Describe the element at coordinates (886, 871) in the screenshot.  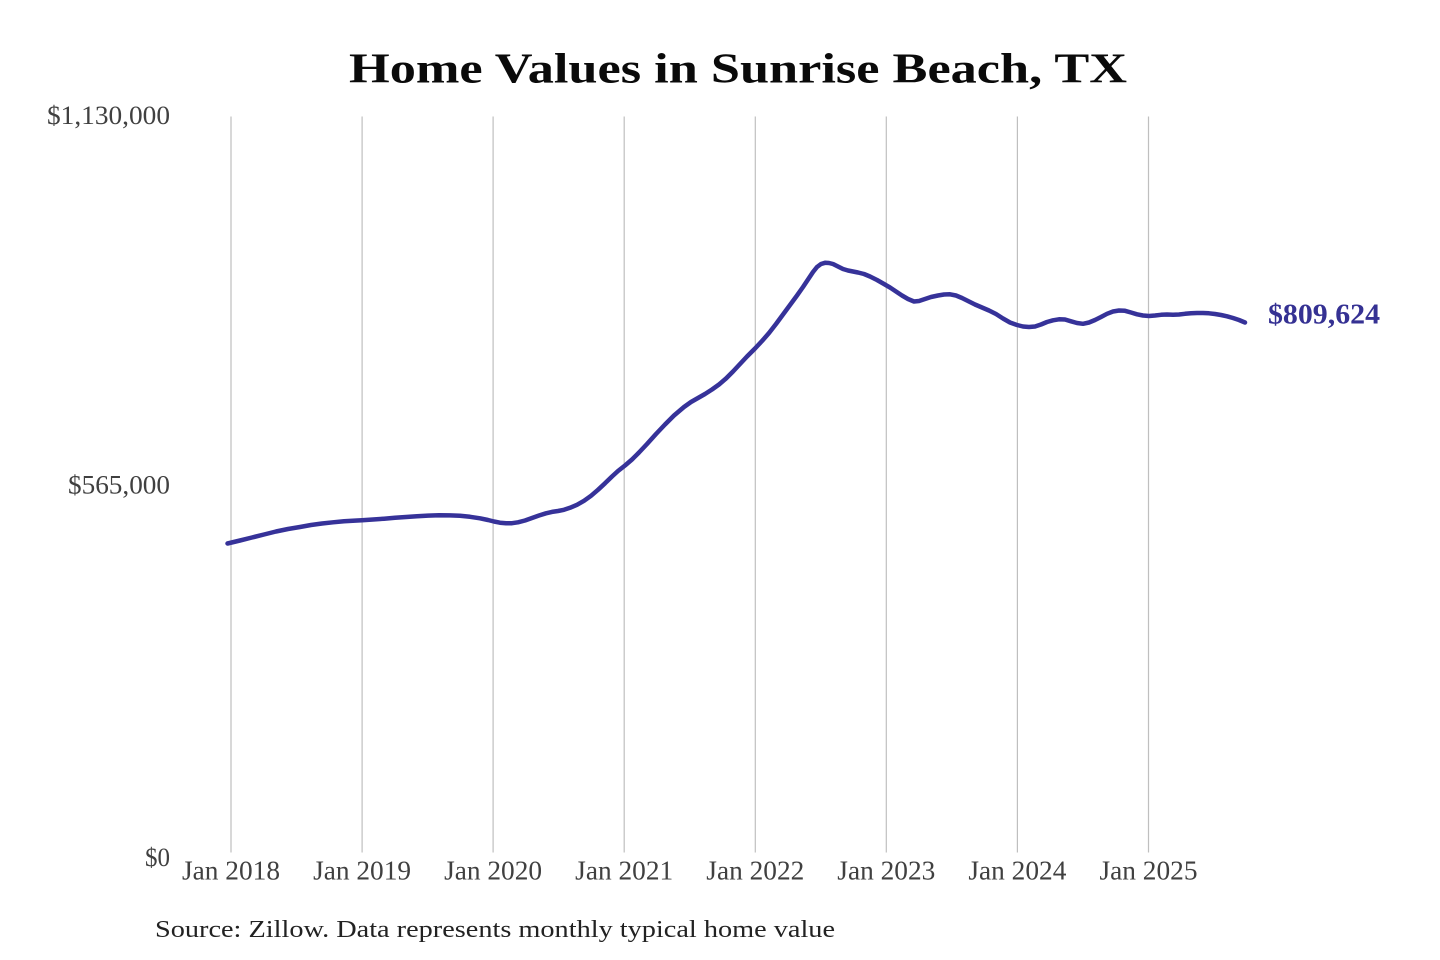
I see `svg-text: Jan 2023` at that location.